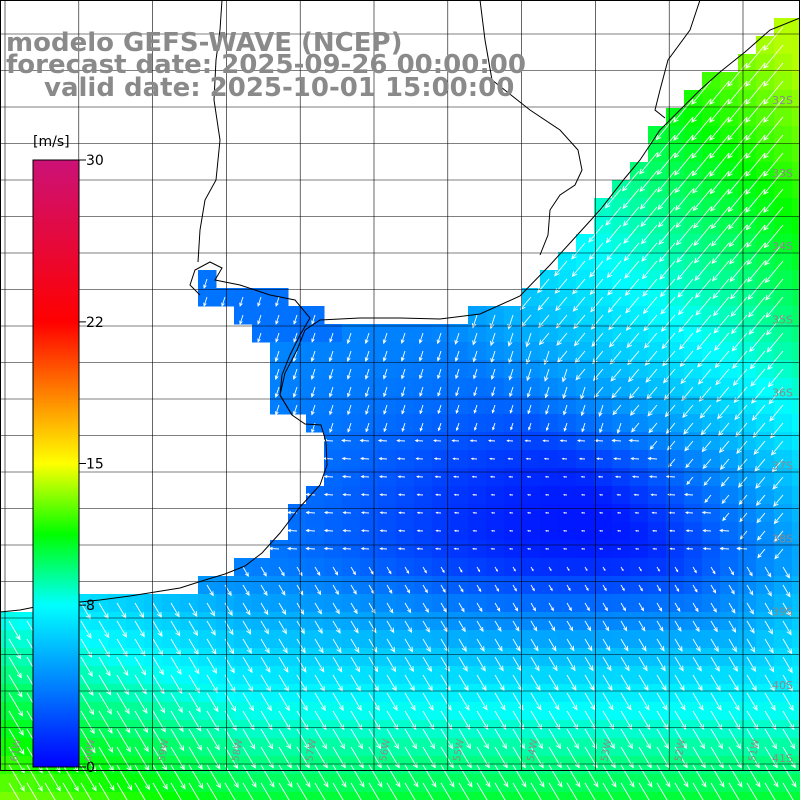 The image size is (800, 800). I want to click on latitude-label: 39S, so click(782, 612).